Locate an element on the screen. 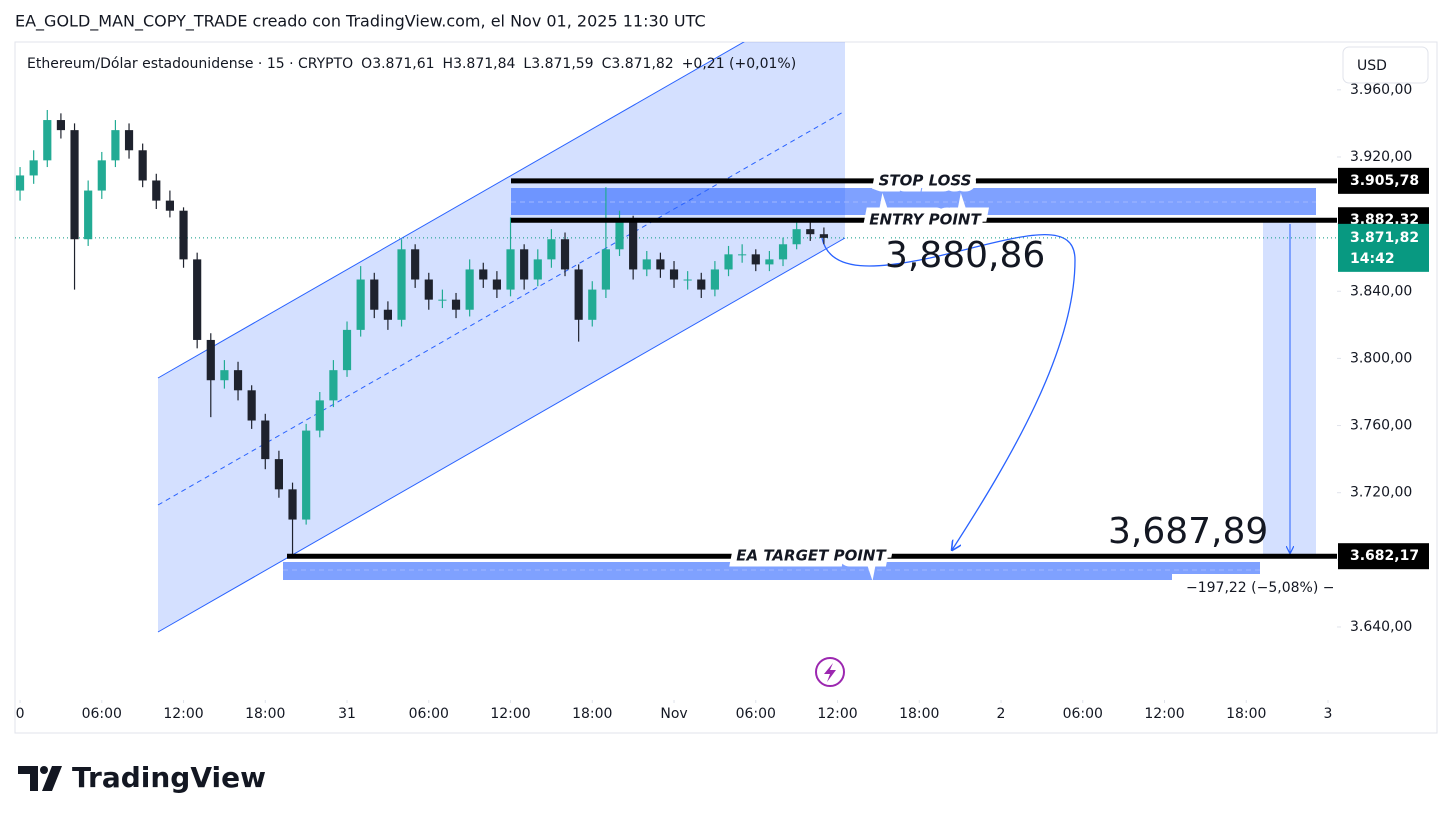  y-tick-label: 3.960,00 is located at coordinates (1381, 90).